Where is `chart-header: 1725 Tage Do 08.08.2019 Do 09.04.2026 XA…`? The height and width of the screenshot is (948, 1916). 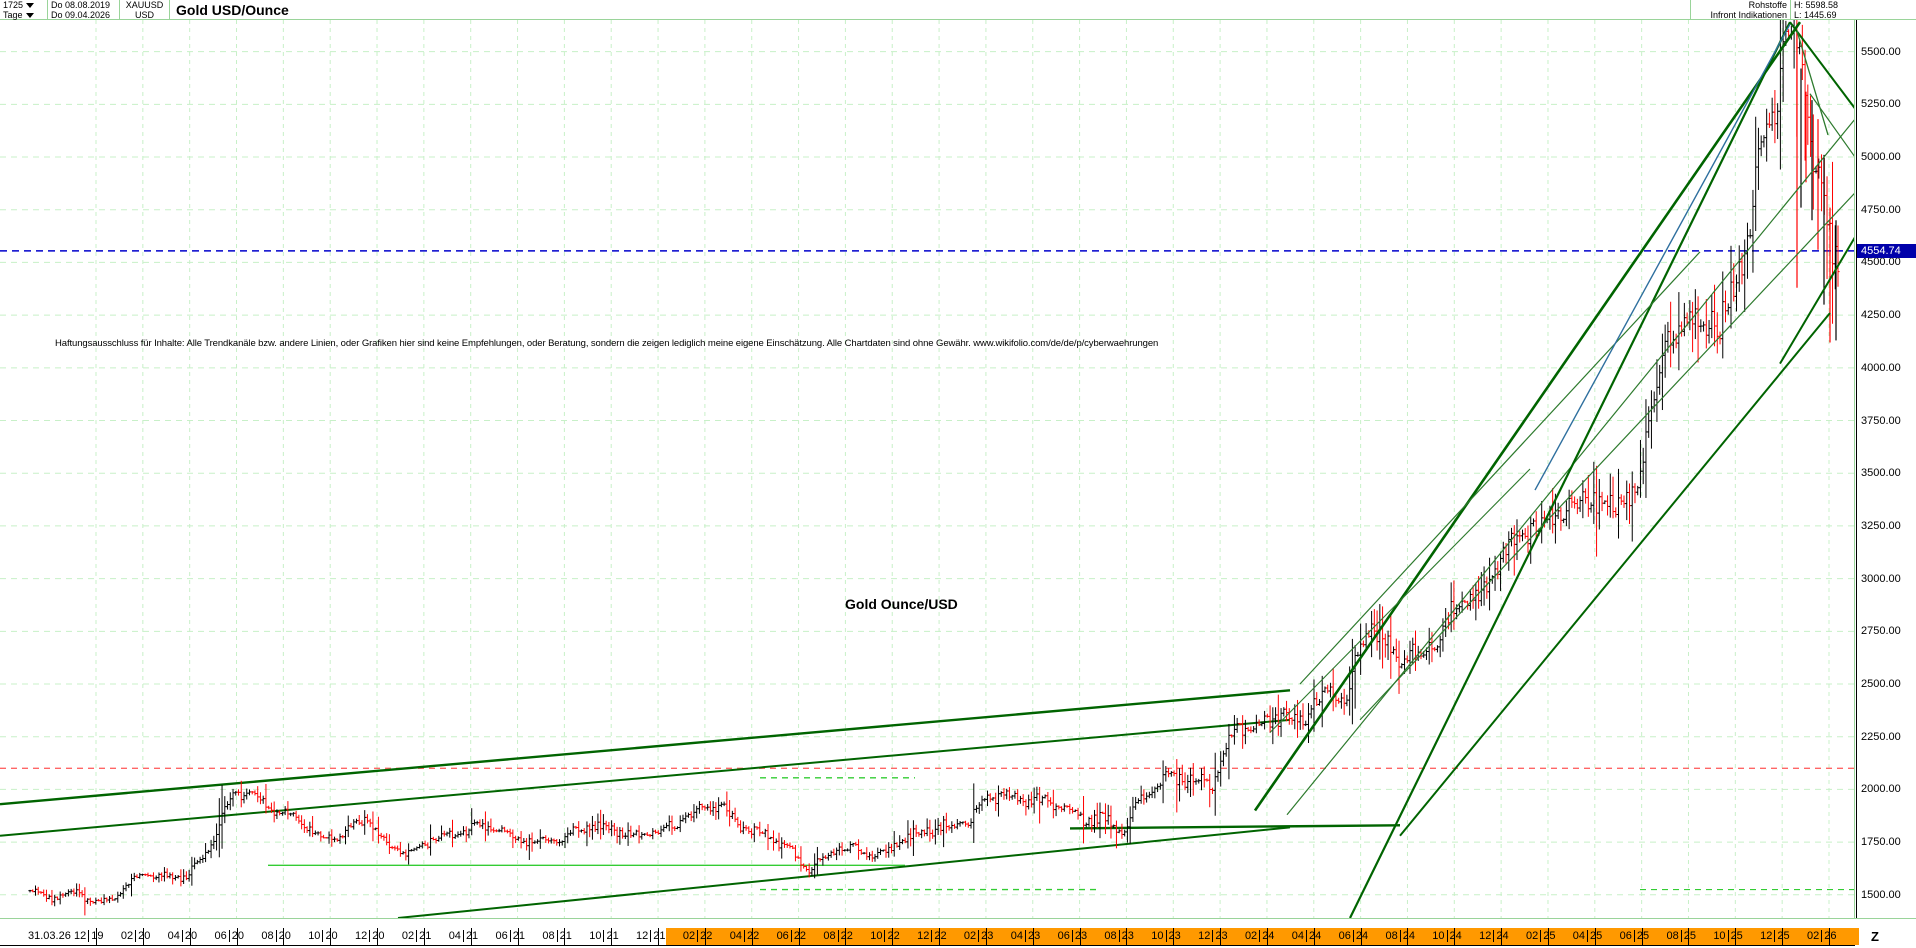
chart-header: 1725 Tage Do 08.08.2019 Do 09.04.2026 XA… is located at coordinates (958, 10).